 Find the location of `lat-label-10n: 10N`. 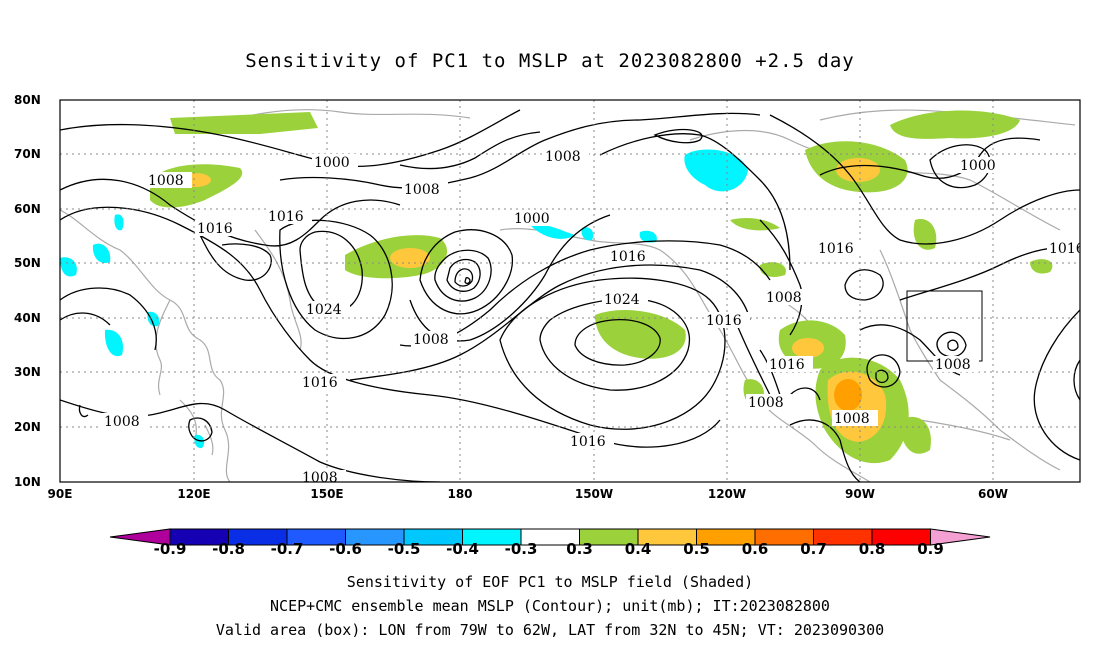

lat-label-10n: 10N is located at coordinates (27, 482).